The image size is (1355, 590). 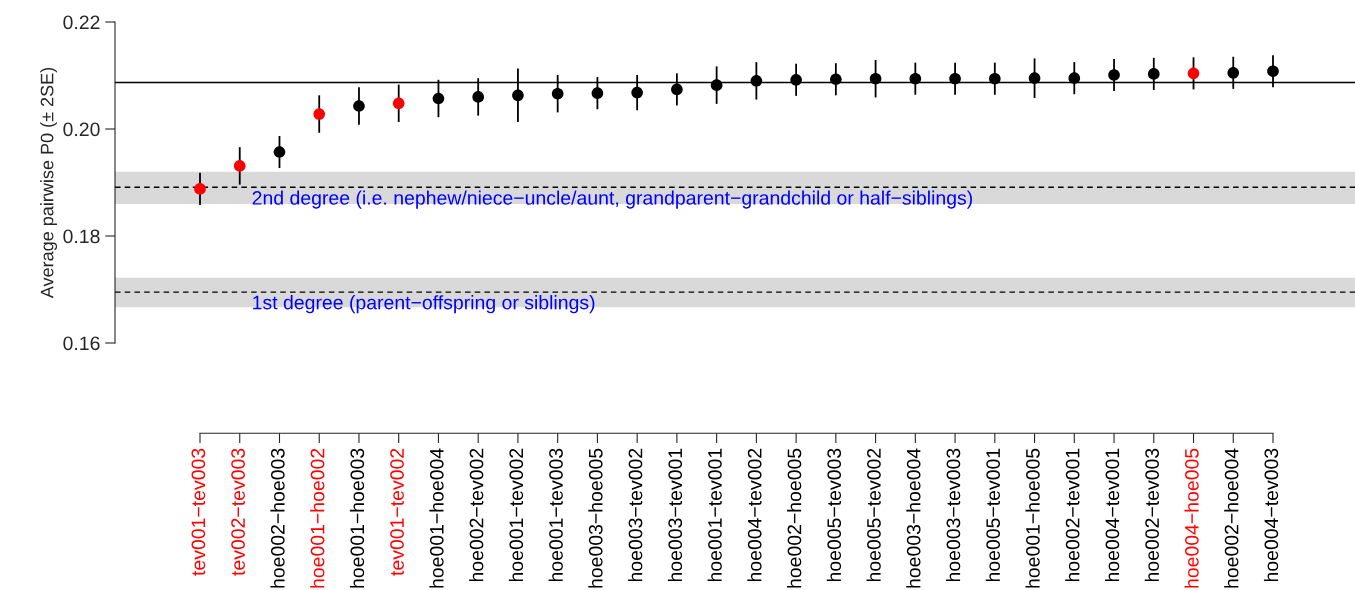 What do you see at coordinates (714, 515) in the screenshot?
I see `x-tick-label: hoe001−tev001` at bounding box center [714, 515].